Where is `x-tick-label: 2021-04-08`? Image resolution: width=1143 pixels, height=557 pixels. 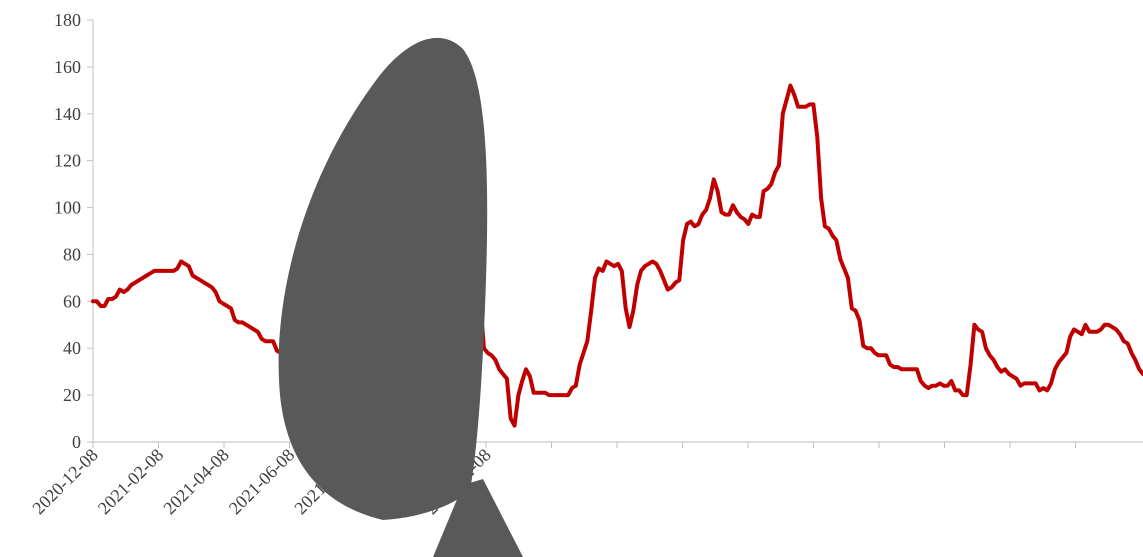 x-tick-label: 2021-04-08 is located at coordinates (196, 482).